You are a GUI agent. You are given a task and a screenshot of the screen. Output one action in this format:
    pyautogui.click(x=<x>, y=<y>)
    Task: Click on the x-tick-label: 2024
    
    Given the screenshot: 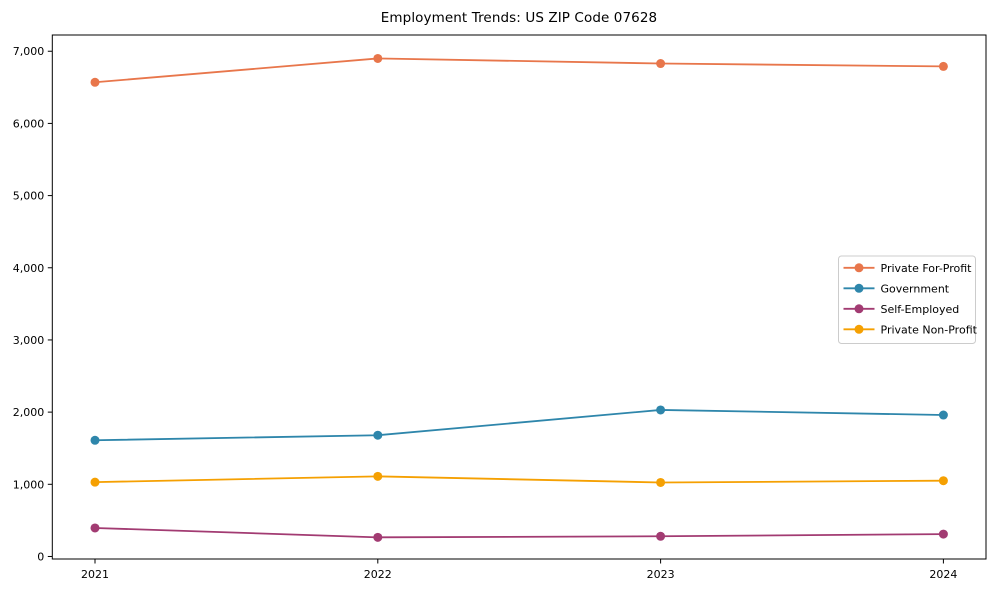 What is the action you would take?
    pyautogui.click(x=943, y=574)
    